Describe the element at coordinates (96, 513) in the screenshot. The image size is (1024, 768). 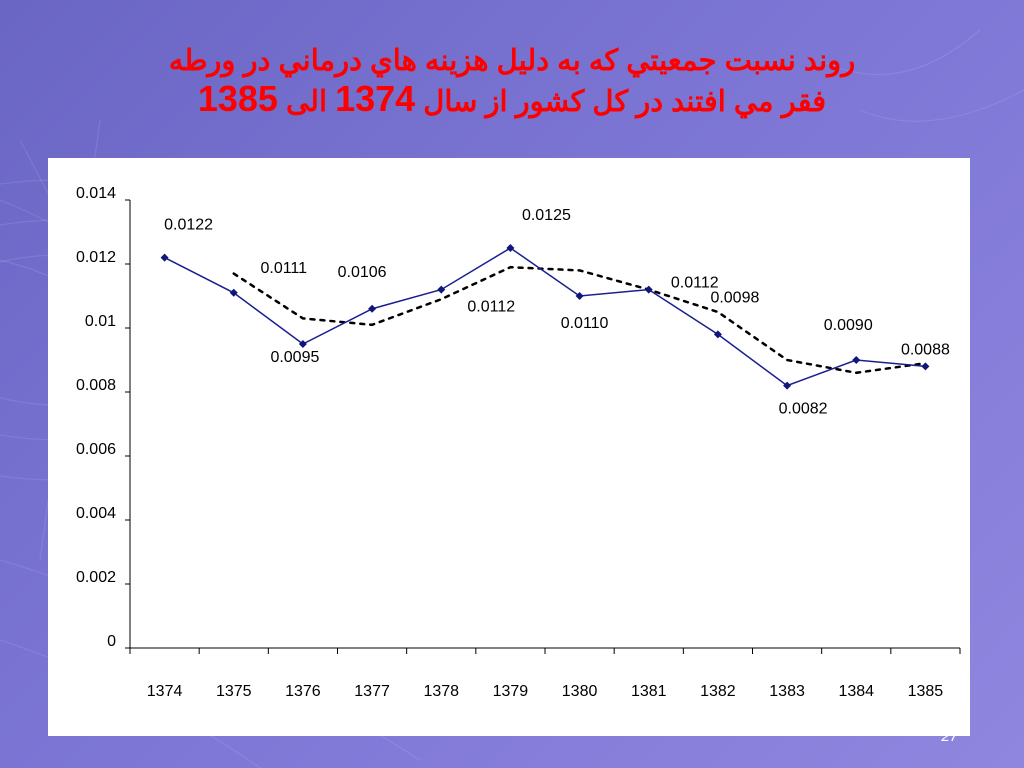
I see `y-tick-label: 0.004` at that location.